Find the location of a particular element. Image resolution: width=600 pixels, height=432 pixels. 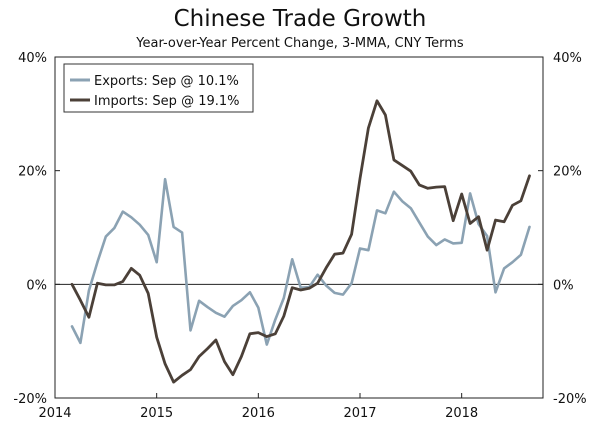

x-tick-label-1: 2015 is located at coordinates (156, 413).